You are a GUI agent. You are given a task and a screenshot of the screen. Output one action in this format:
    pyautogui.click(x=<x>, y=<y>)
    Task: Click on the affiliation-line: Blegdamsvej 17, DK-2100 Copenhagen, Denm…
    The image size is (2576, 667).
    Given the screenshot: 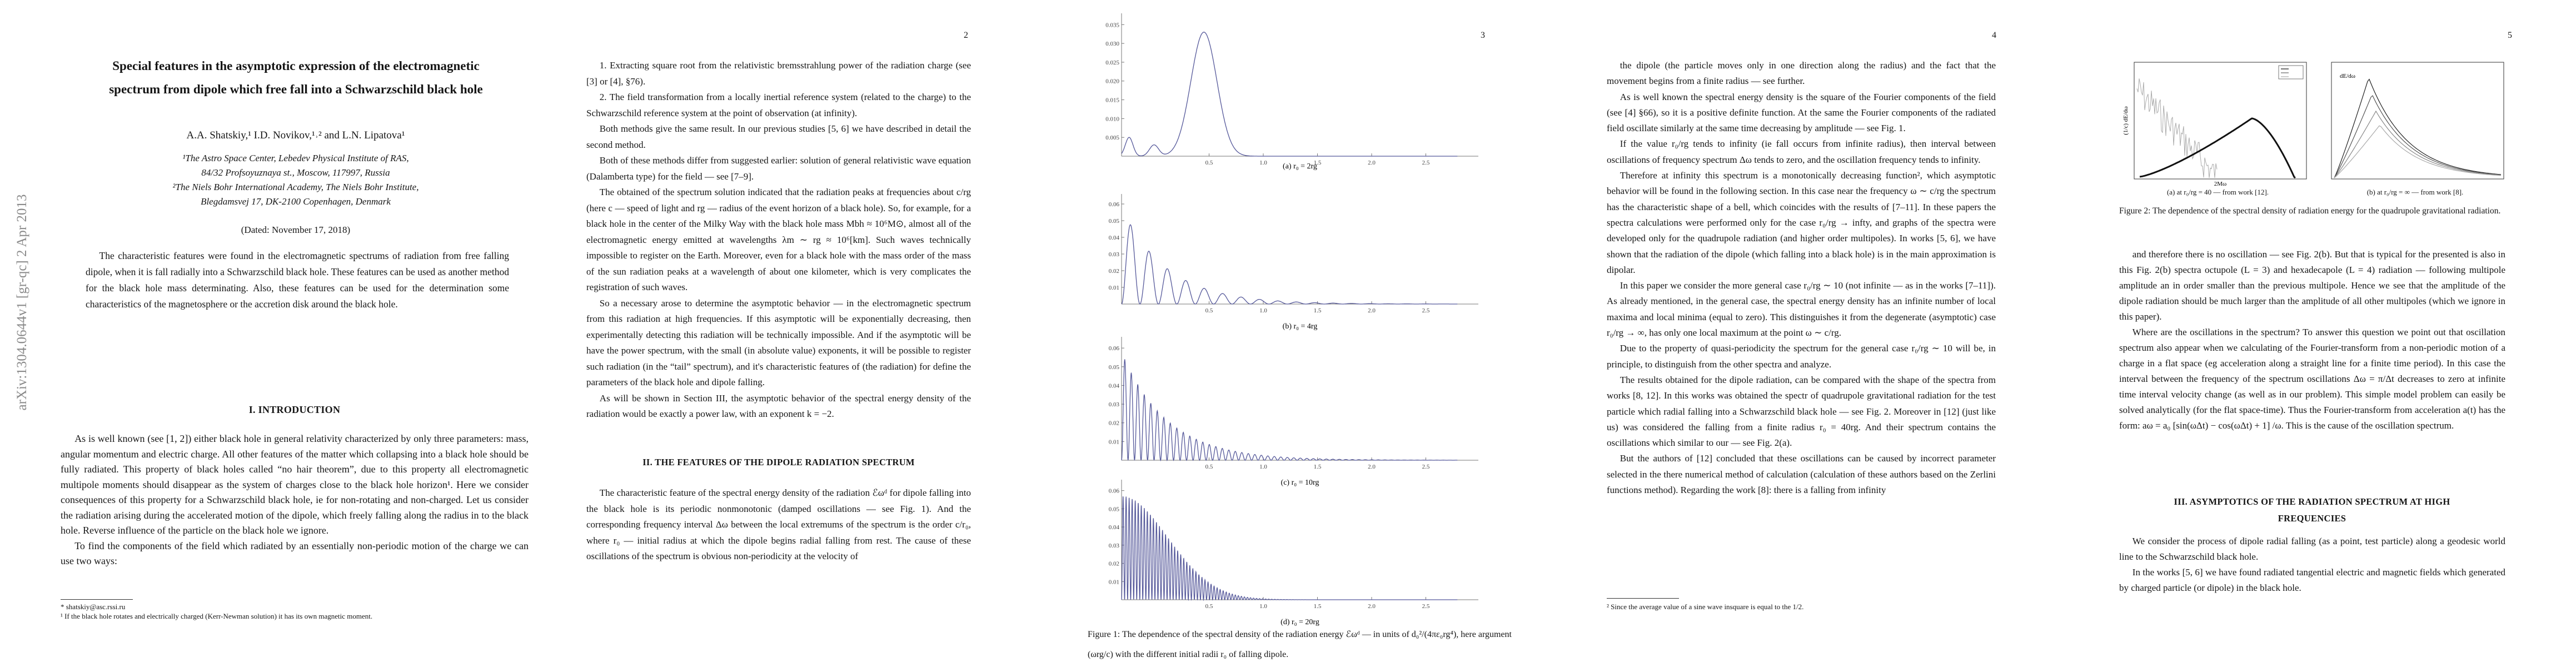 What is the action you would take?
    pyautogui.click(x=296, y=201)
    